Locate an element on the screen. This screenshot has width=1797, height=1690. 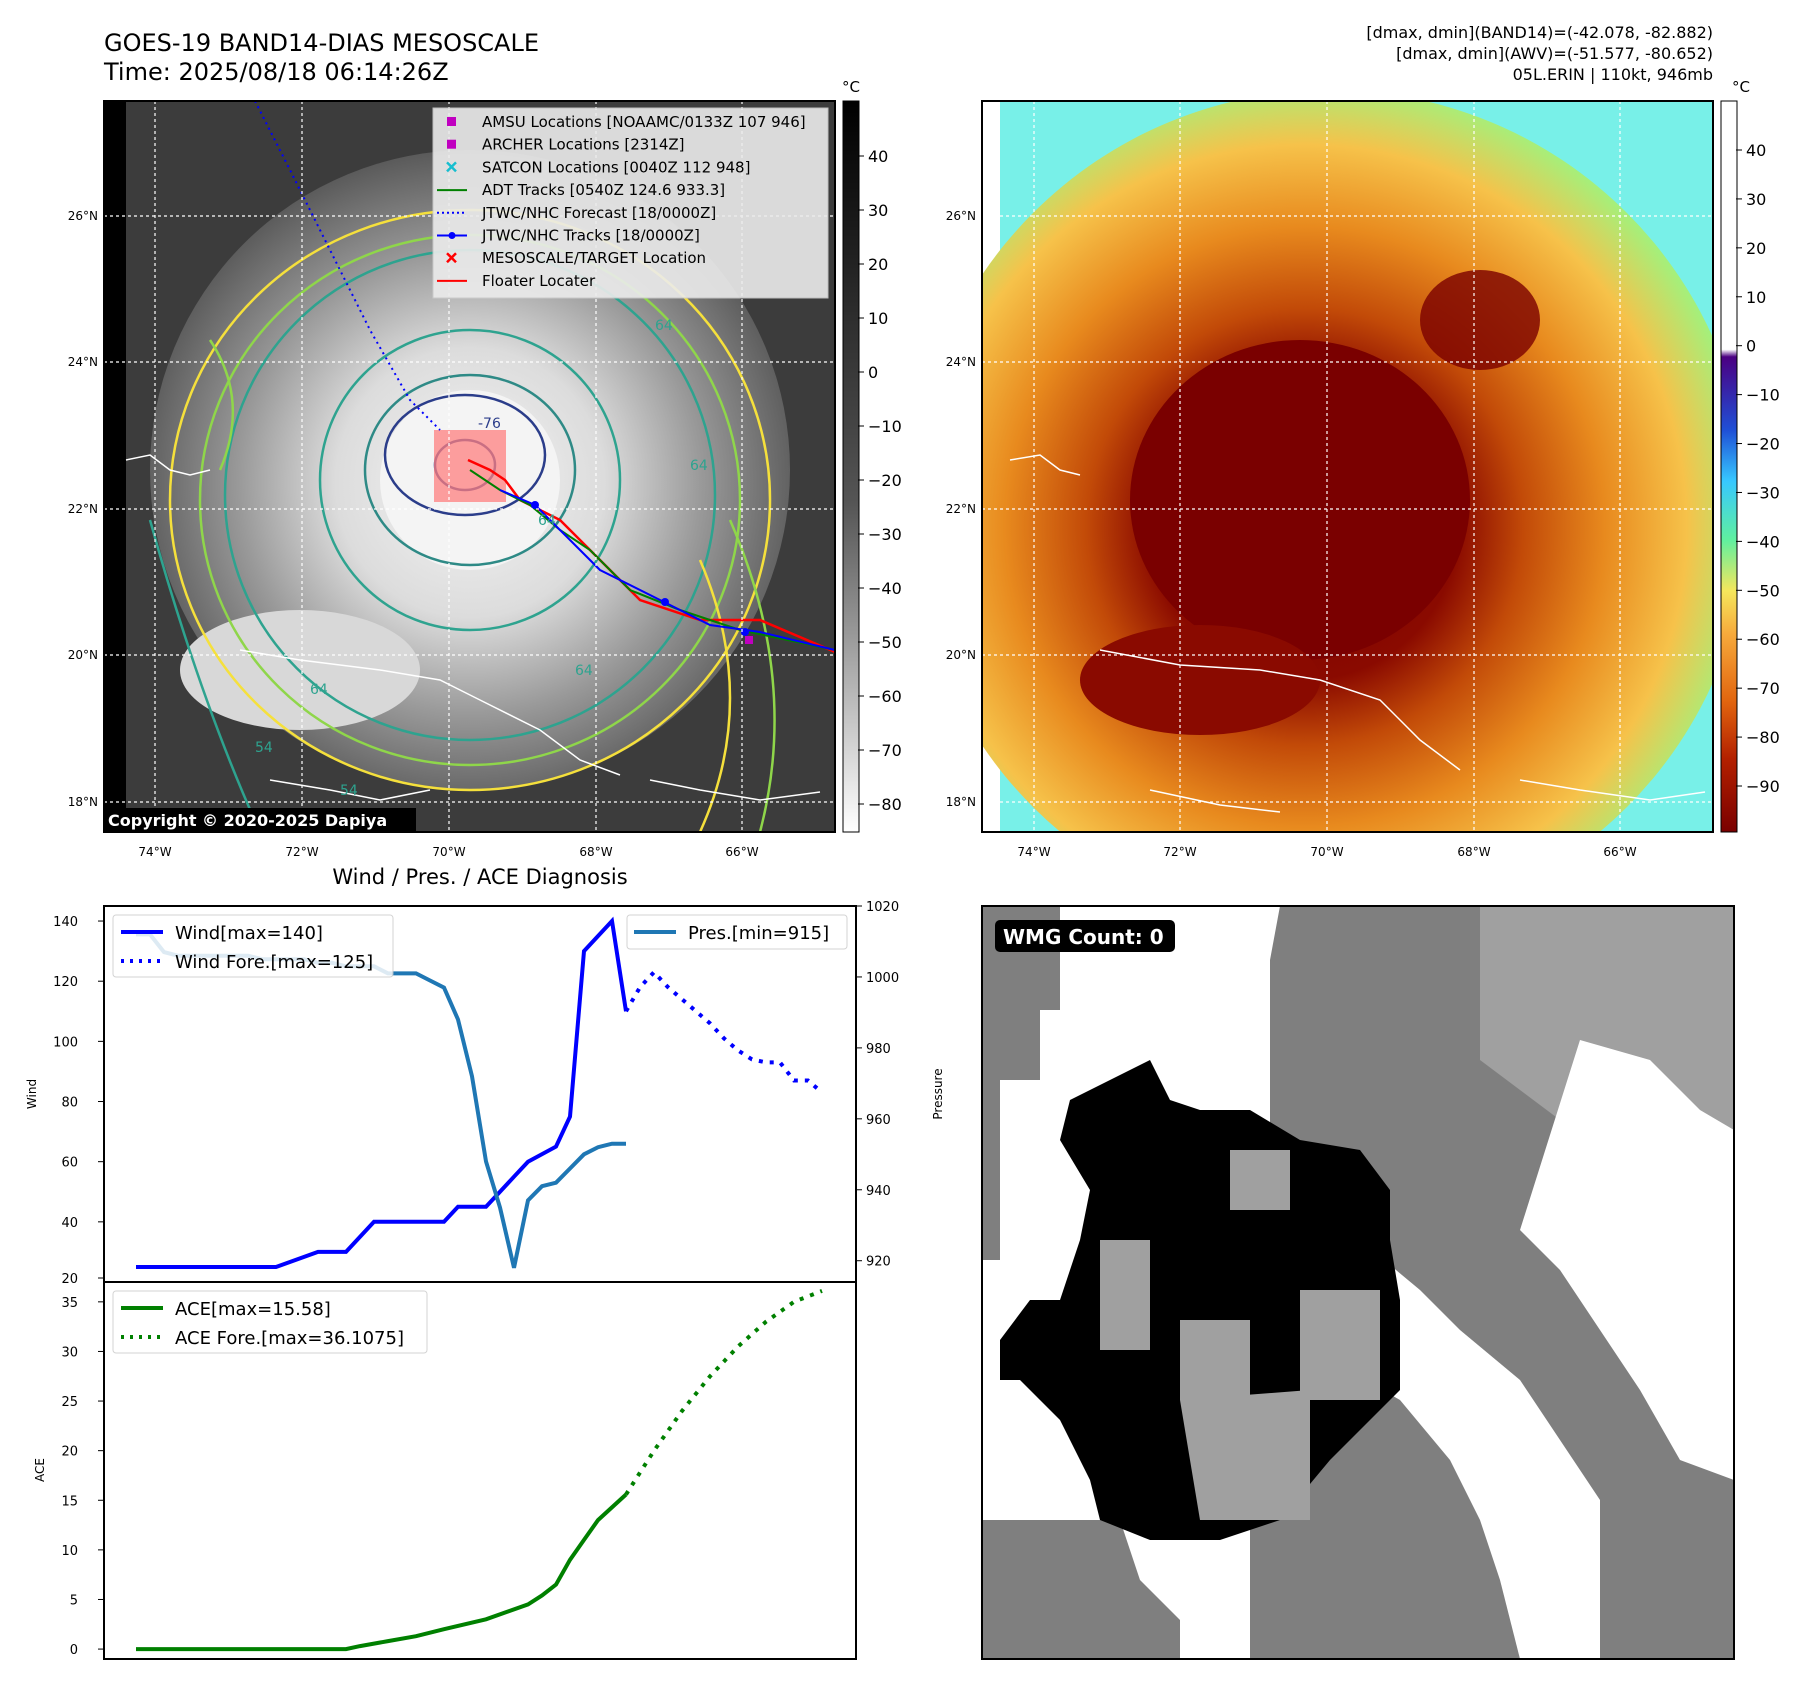
ace-tick-label: 0 is located at coordinates (74, 1650).